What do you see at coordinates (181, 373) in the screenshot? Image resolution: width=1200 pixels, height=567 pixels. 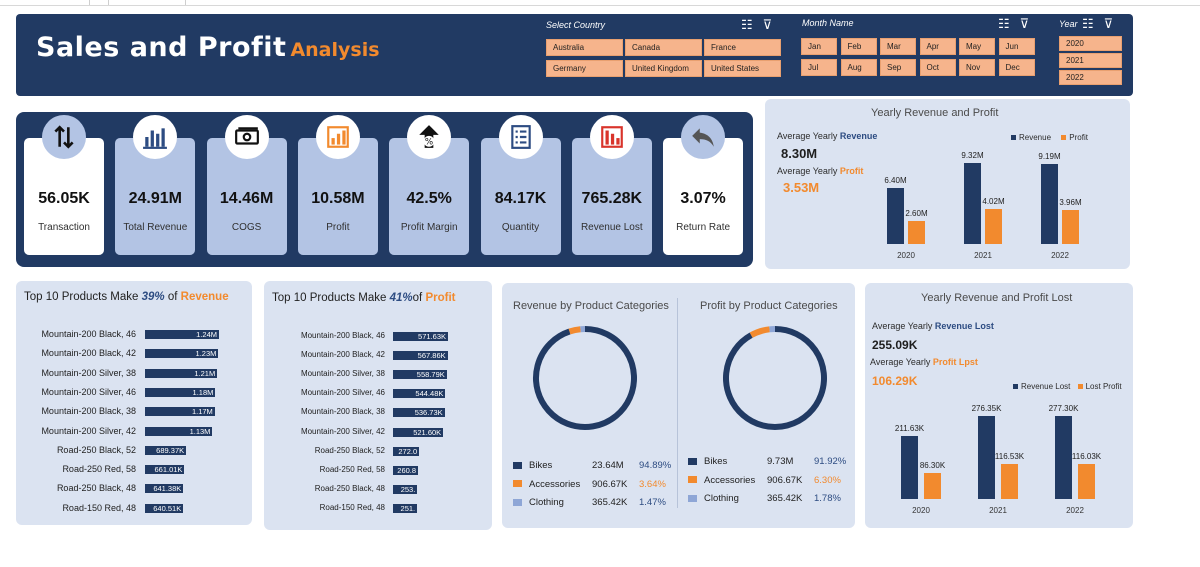 I see `chart-bar: 1.21M` at bounding box center [181, 373].